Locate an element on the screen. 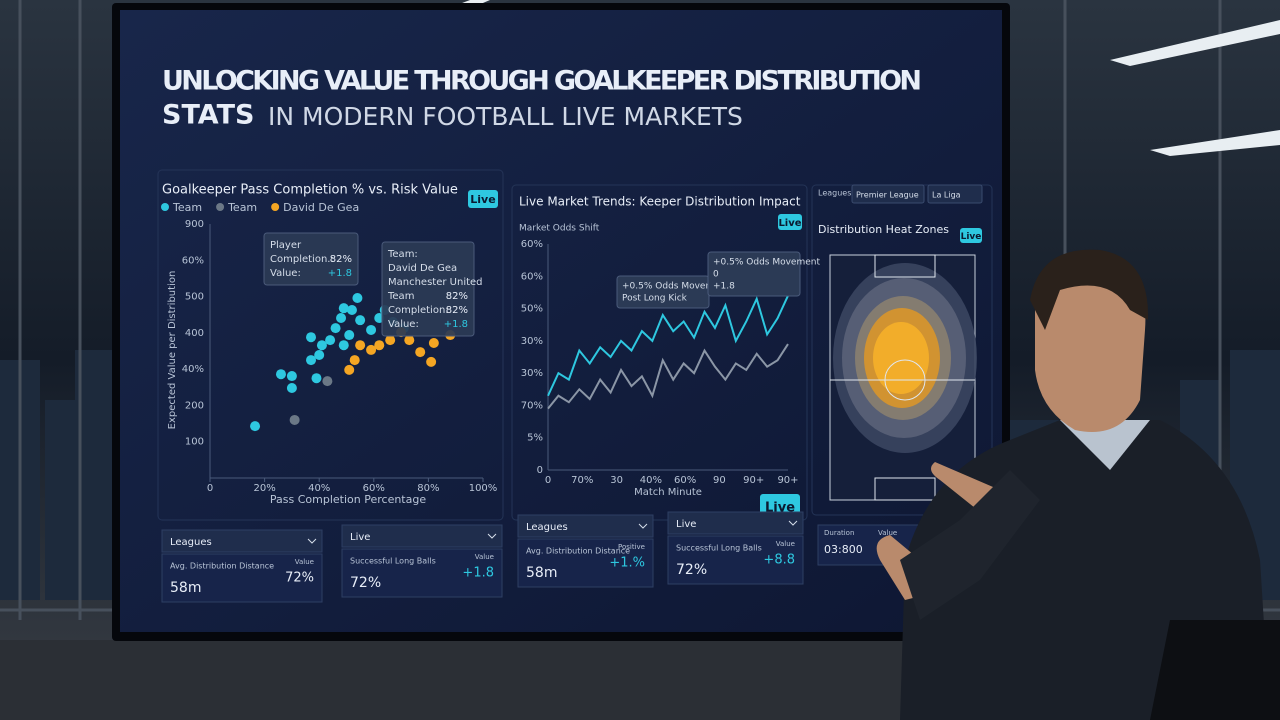 Image resolution: width=1280 pixels, height=720 pixels. mini-label: Value is located at coordinates (887, 533).